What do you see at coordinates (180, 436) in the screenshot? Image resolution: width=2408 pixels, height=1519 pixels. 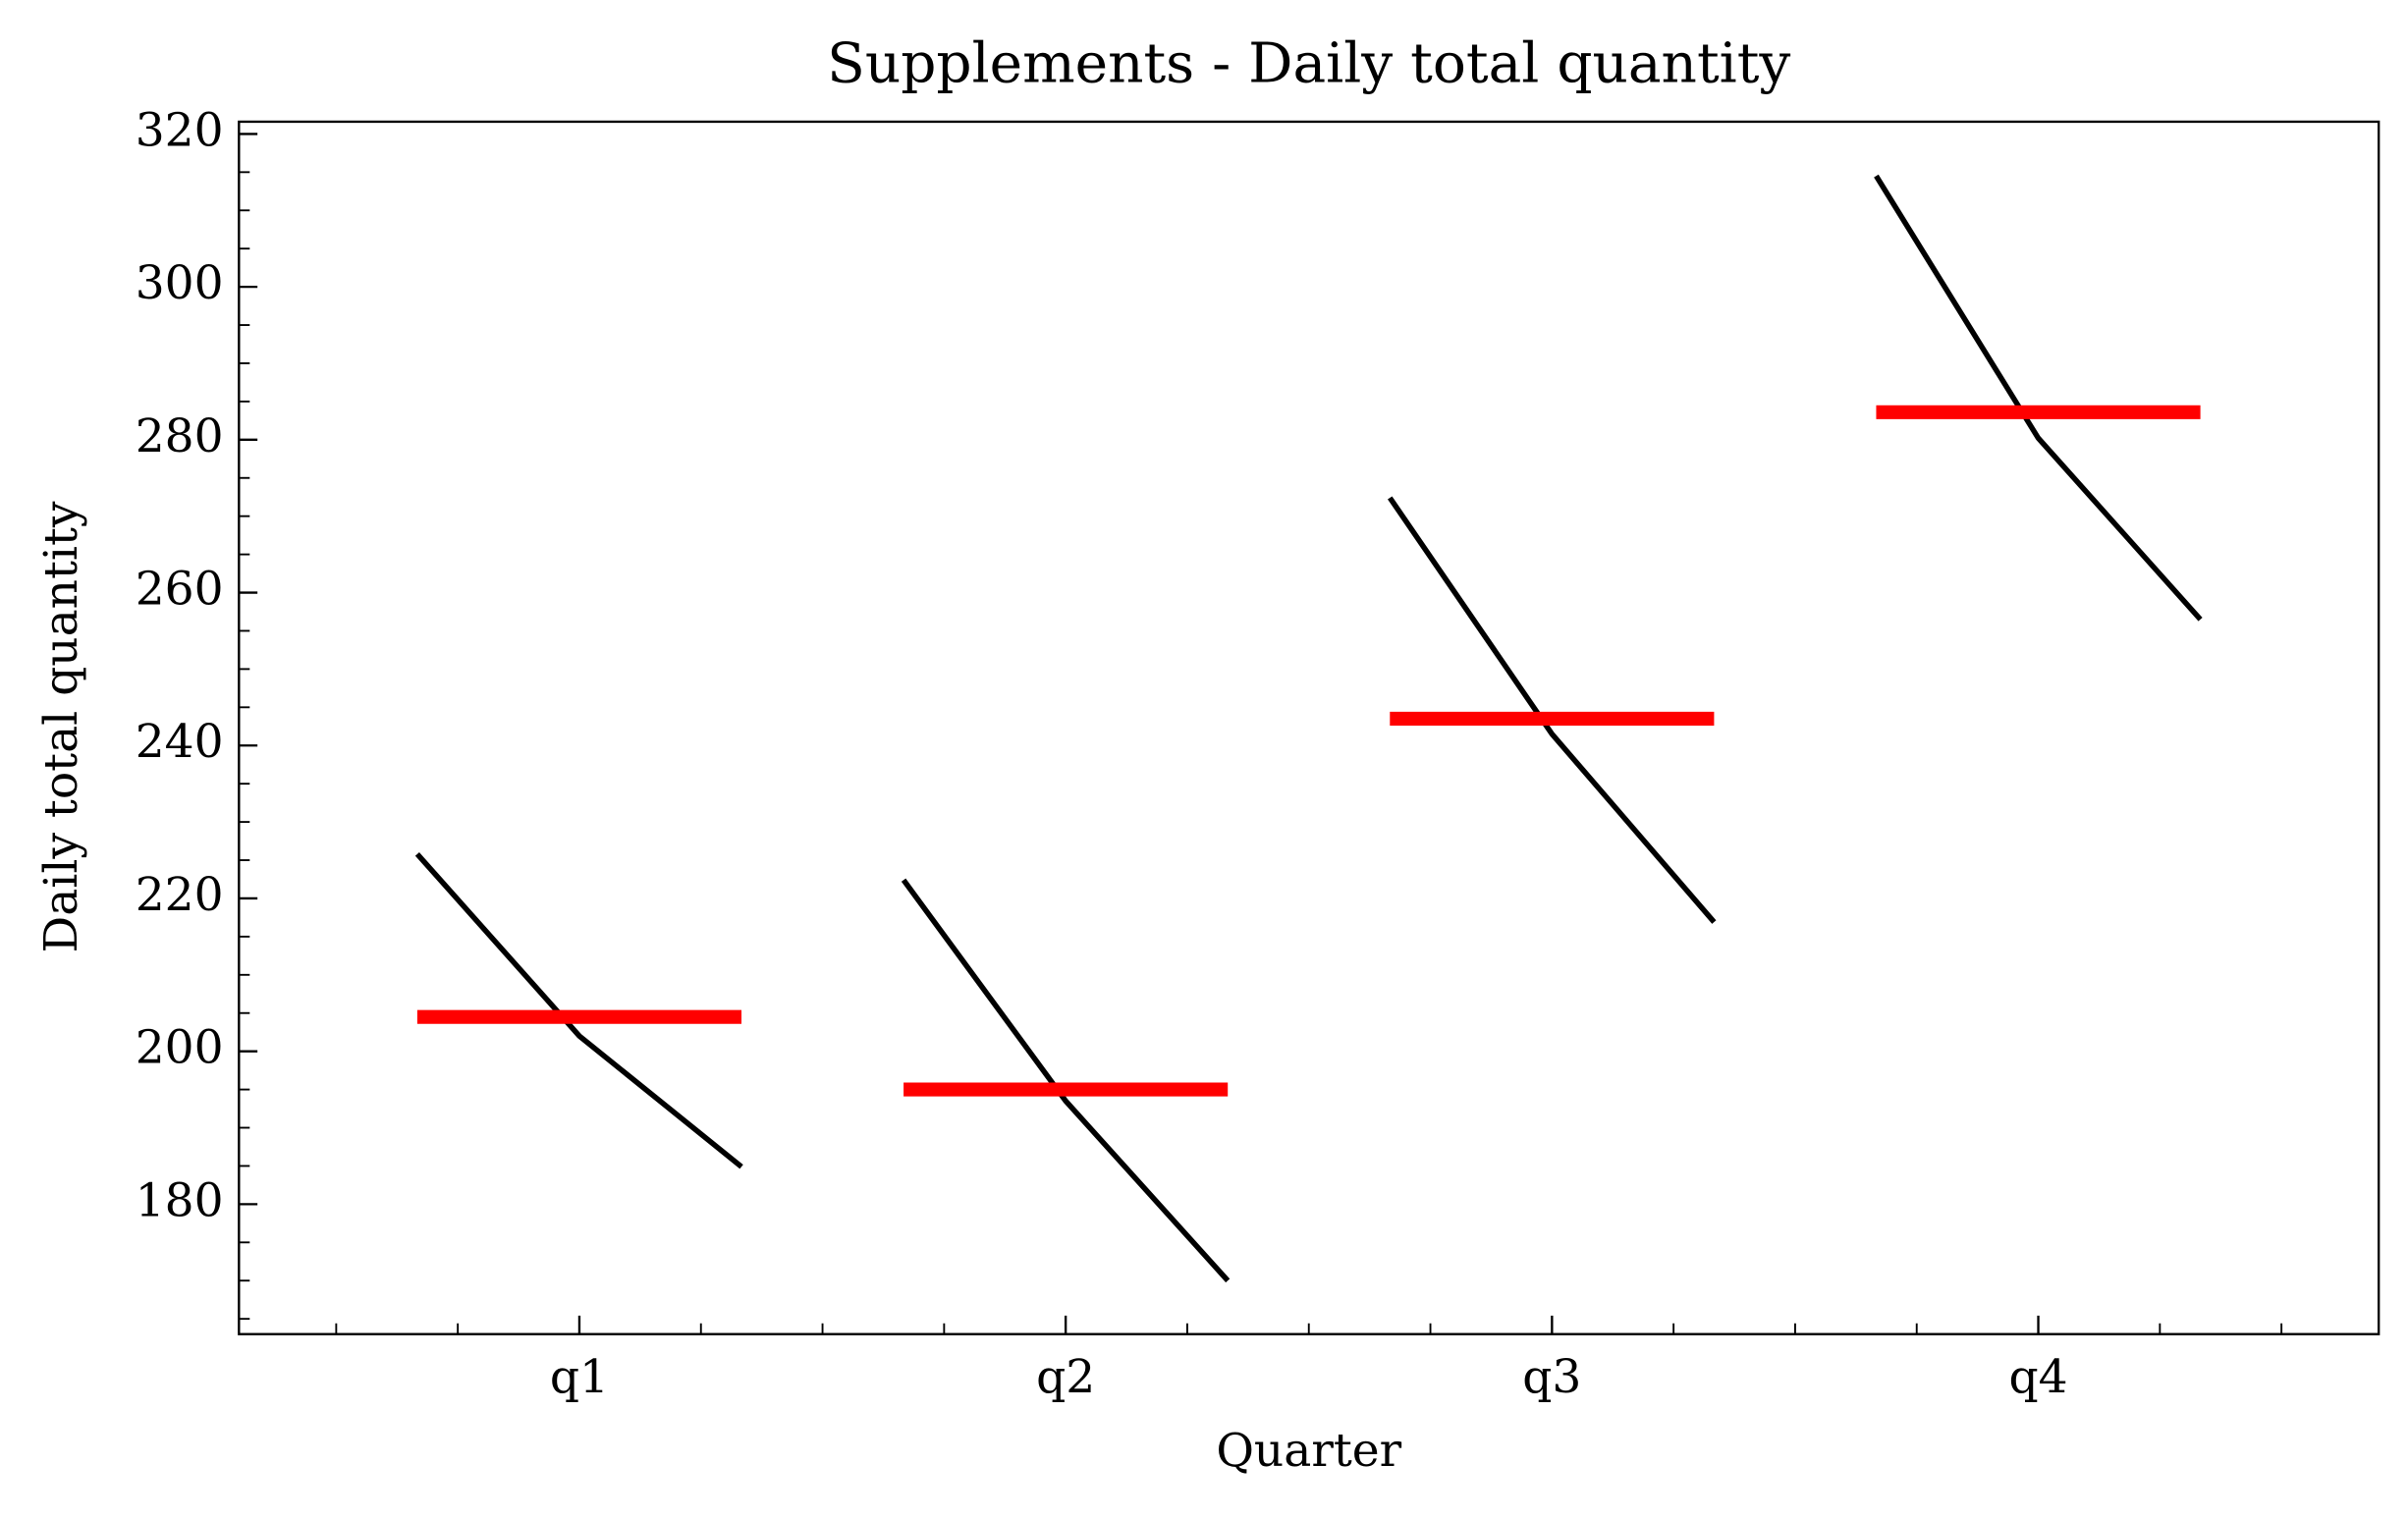 I see `y-tick-label: 280` at bounding box center [180, 436].